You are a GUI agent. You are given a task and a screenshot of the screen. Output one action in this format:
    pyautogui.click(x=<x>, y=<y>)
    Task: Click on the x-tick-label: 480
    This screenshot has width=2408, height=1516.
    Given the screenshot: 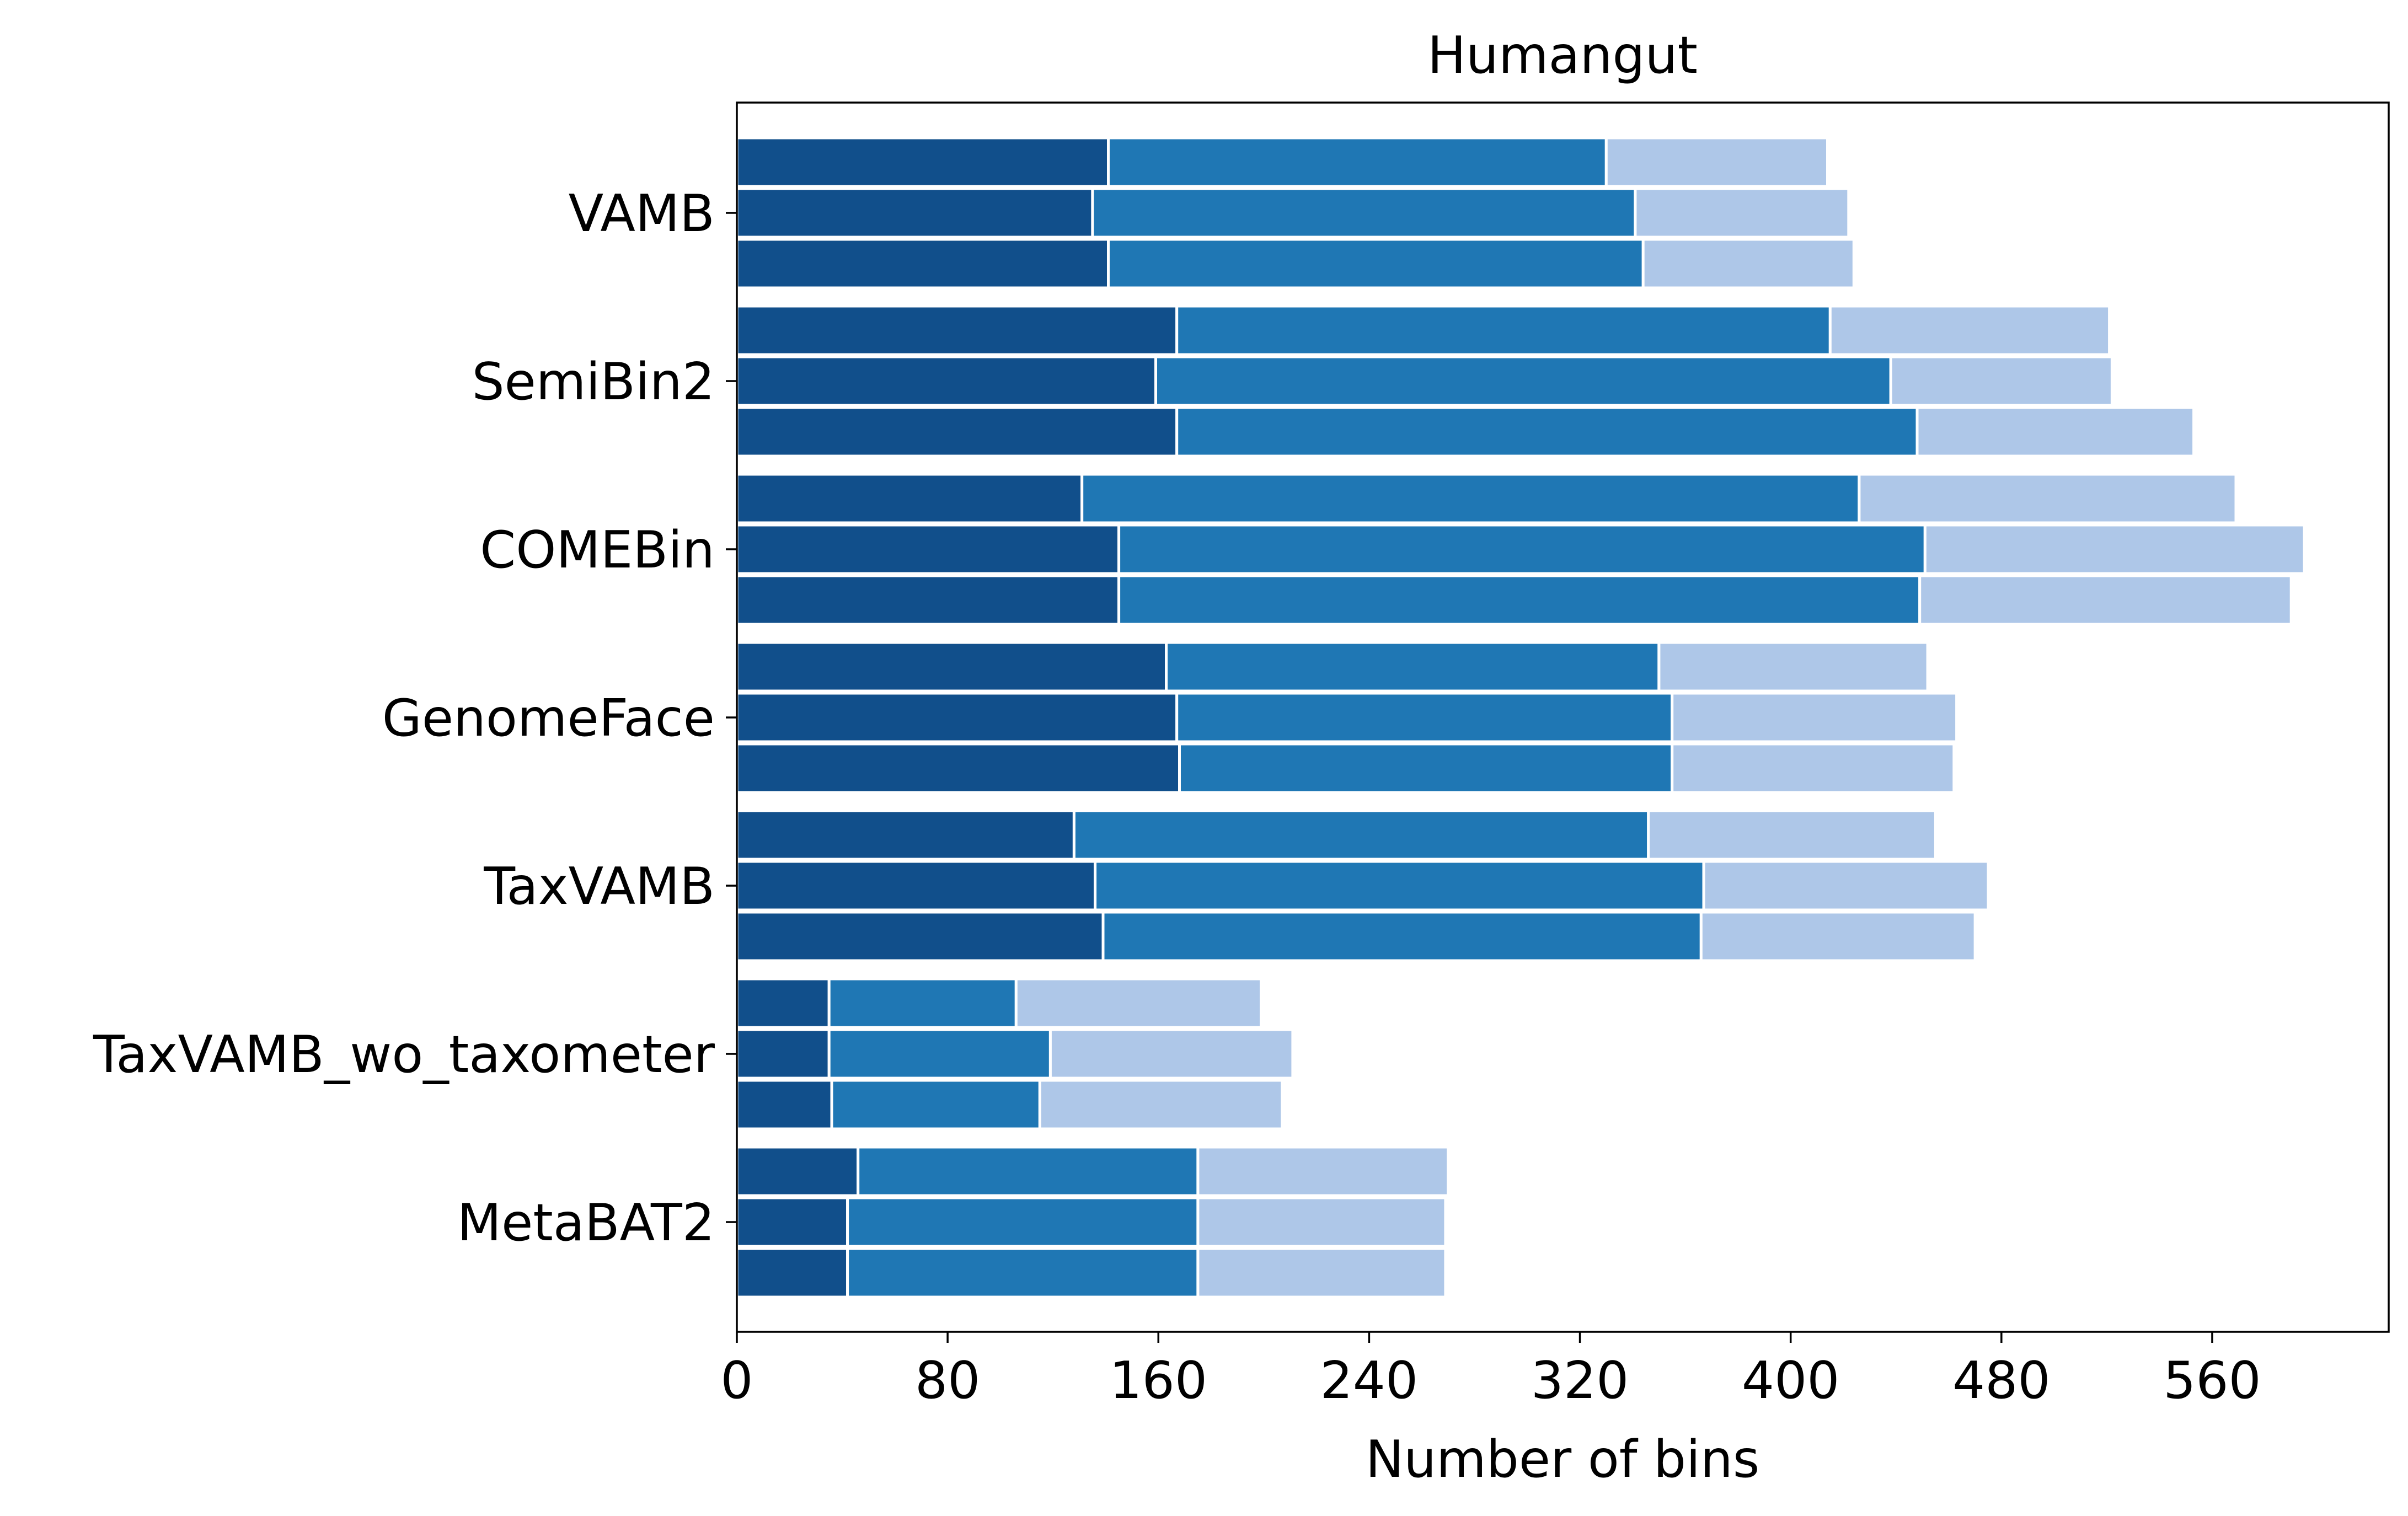 What is the action you would take?
    pyautogui.click(x=2001, y=1380)
    